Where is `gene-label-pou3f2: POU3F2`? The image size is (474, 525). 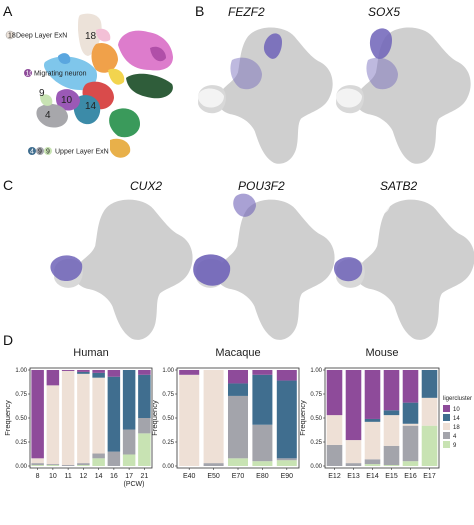 gene-label-pou3f2: POU3F2 is located at coordinates (261, 186).